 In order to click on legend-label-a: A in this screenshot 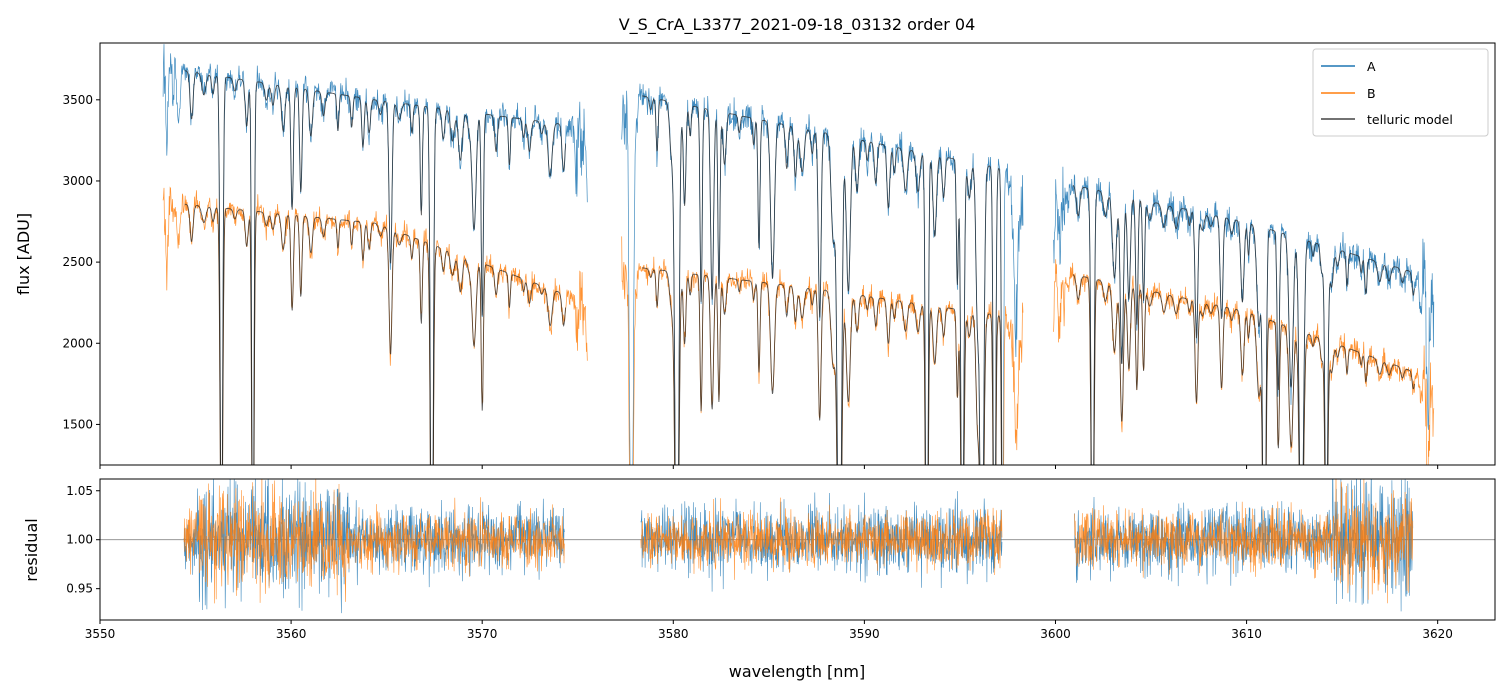, I will do `click(1371, 66)`.